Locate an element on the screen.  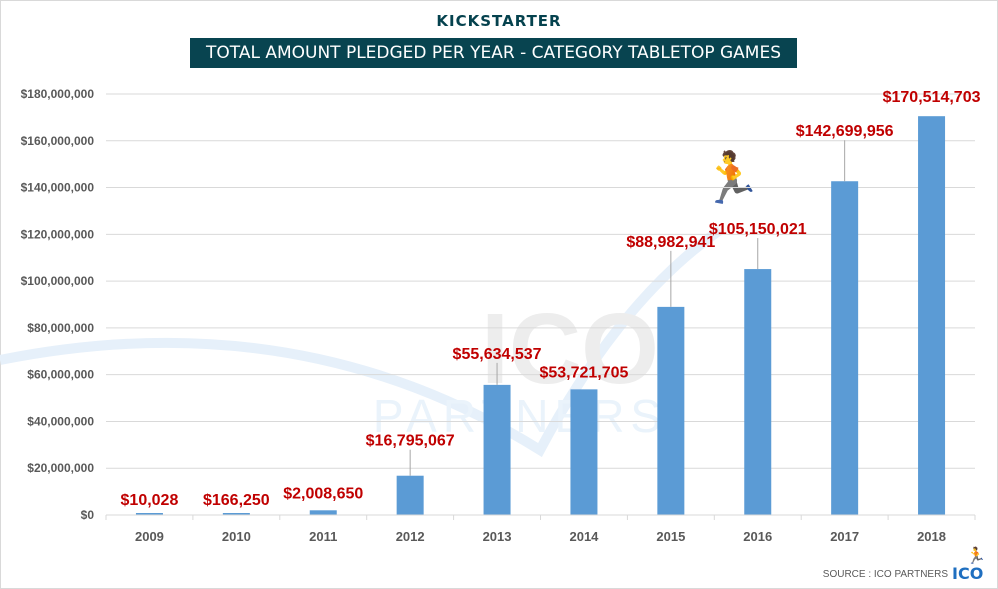
x-tick-label: 2011 is located at coordinates (323, 536).